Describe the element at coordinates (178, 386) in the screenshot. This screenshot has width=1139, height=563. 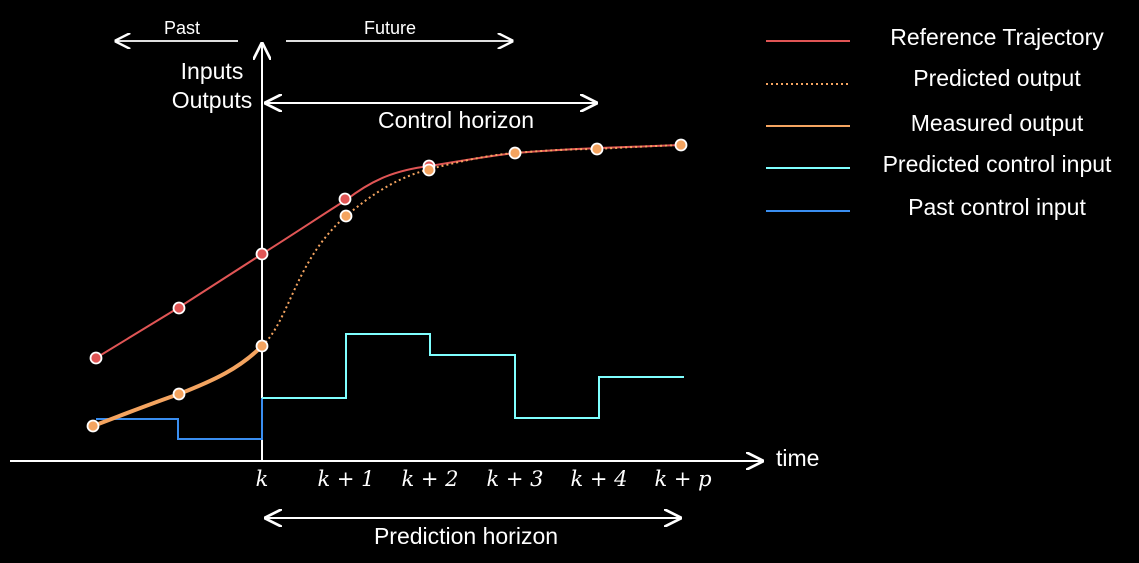
I see `measured-output-line` at that location.